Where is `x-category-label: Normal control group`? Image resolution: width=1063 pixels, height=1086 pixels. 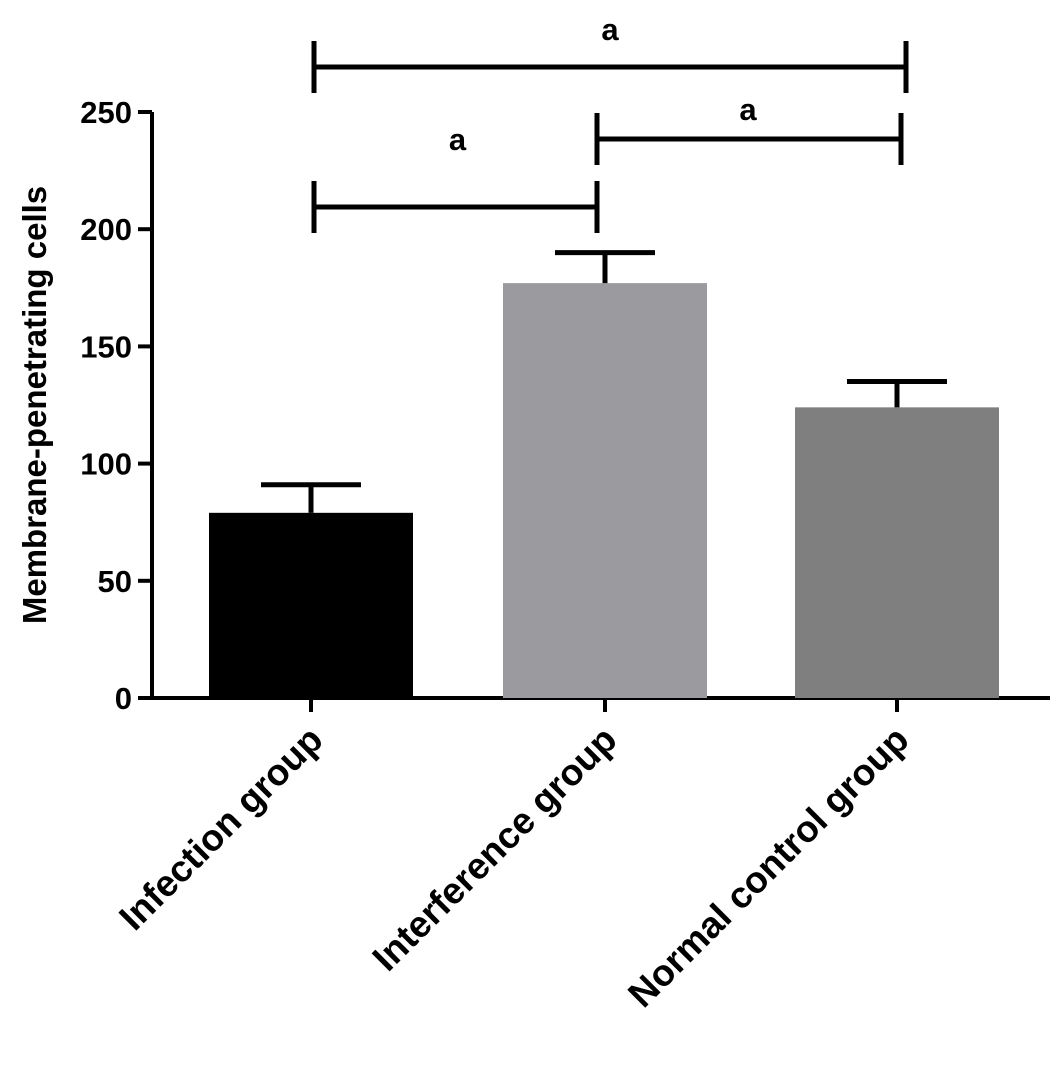 x-category-label: Normal control group is located at coordinates (768, 867).